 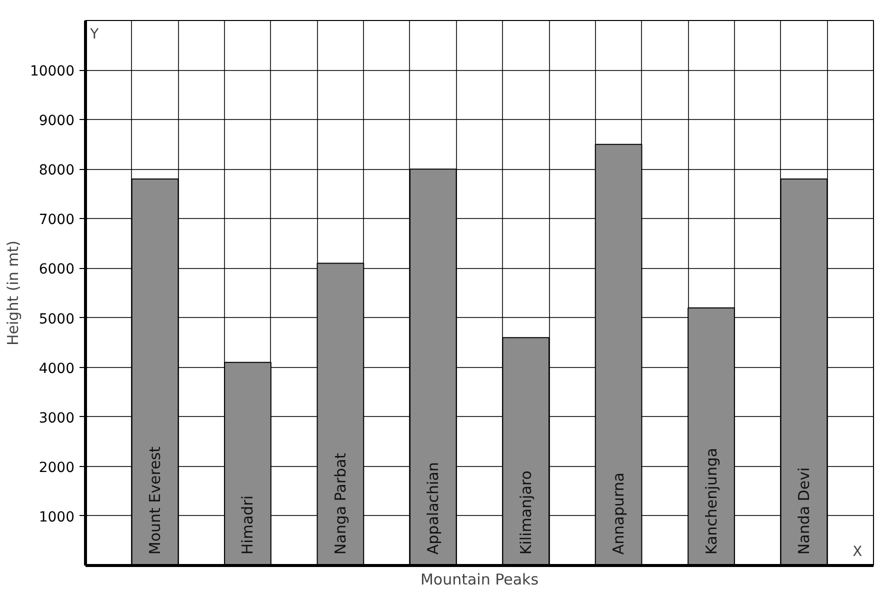 What do you see at coordinates (52, 72) in the screenshot?
I see `y-tick-label: 10000` at bounding box center [52, 72].